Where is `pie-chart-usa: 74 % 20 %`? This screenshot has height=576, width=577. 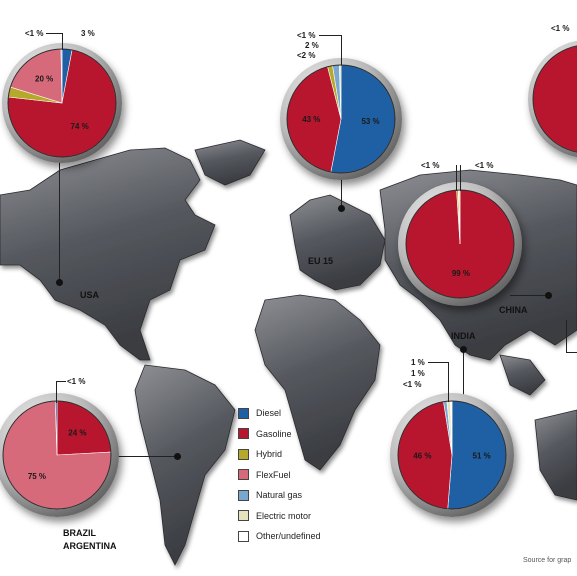
pie-chart-usa: 74 % 20 % is located at coordinates (62, 103).